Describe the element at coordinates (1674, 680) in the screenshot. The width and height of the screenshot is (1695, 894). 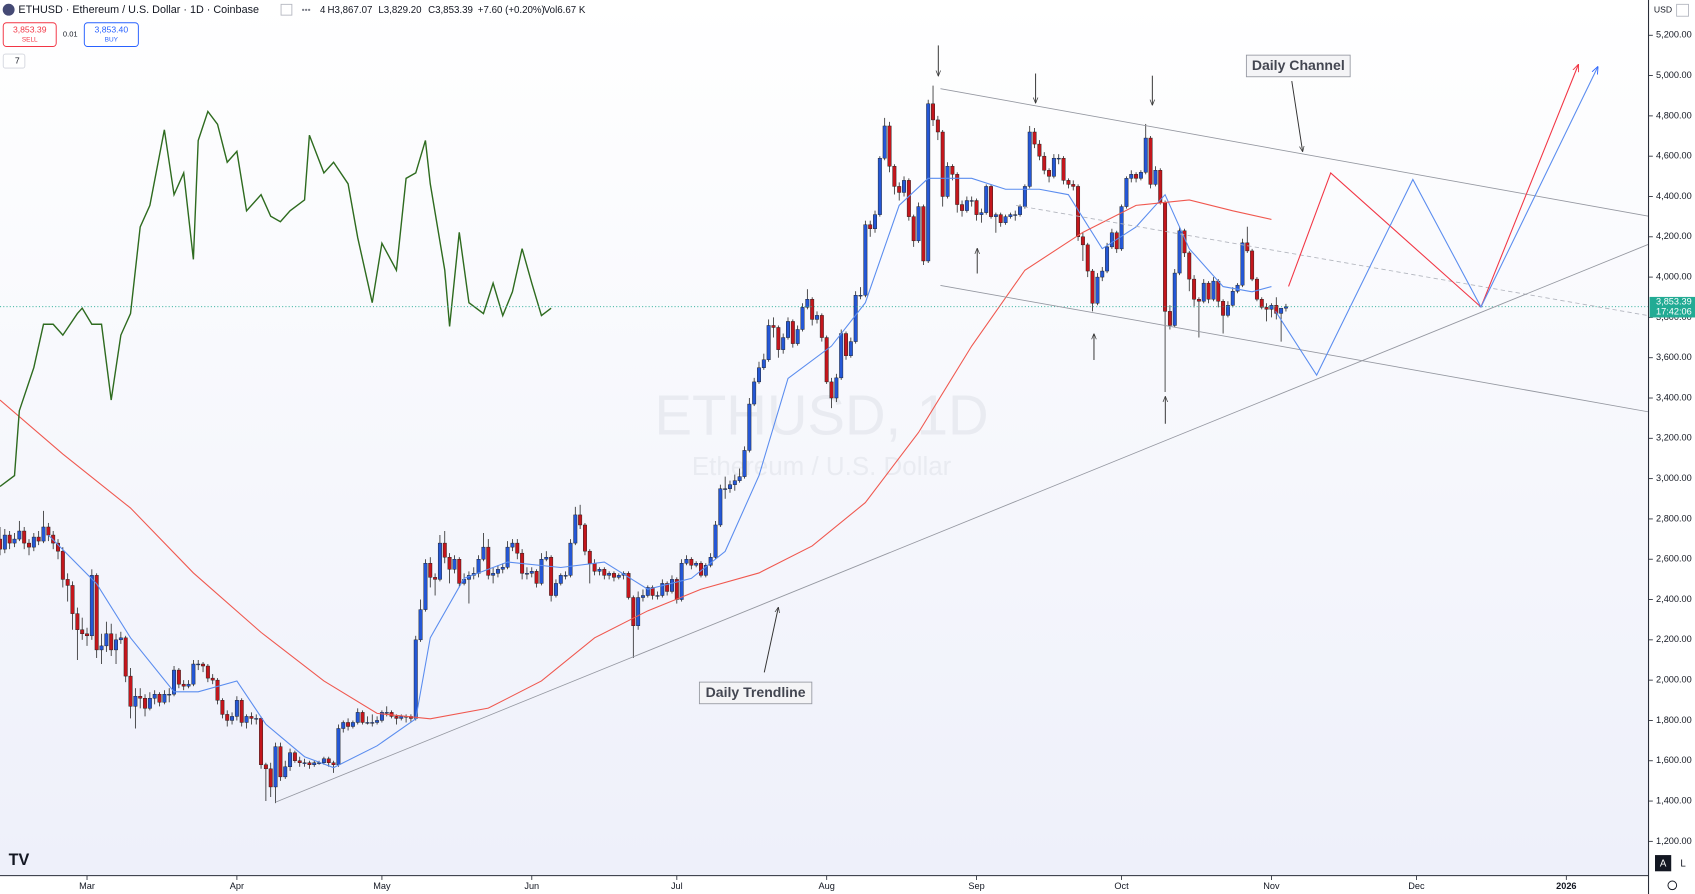
I see `y-tick-label: 2,000.00` at that location.